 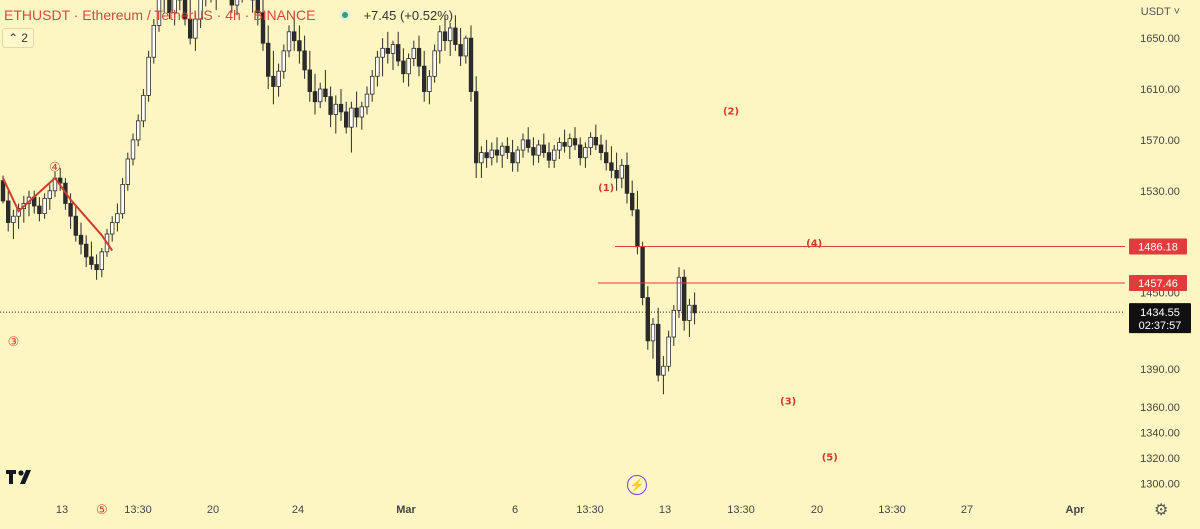 I want to click on wave-label: (5), so click(x=830, y=457).